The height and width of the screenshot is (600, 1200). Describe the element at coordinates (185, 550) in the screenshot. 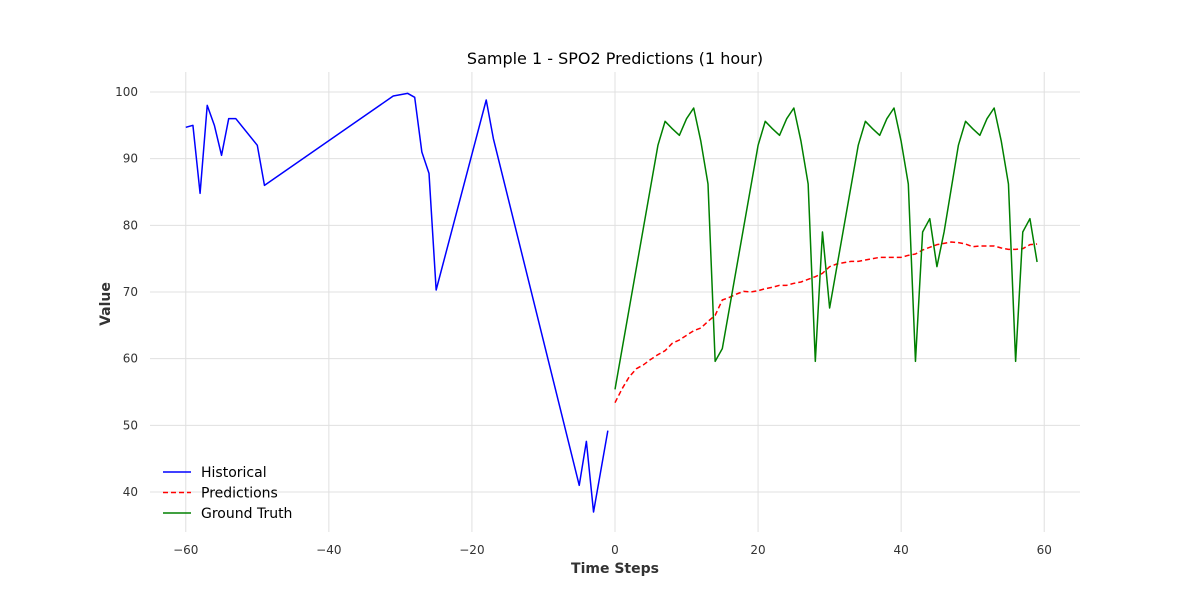

I see `x-tick-label: −60` at that location.